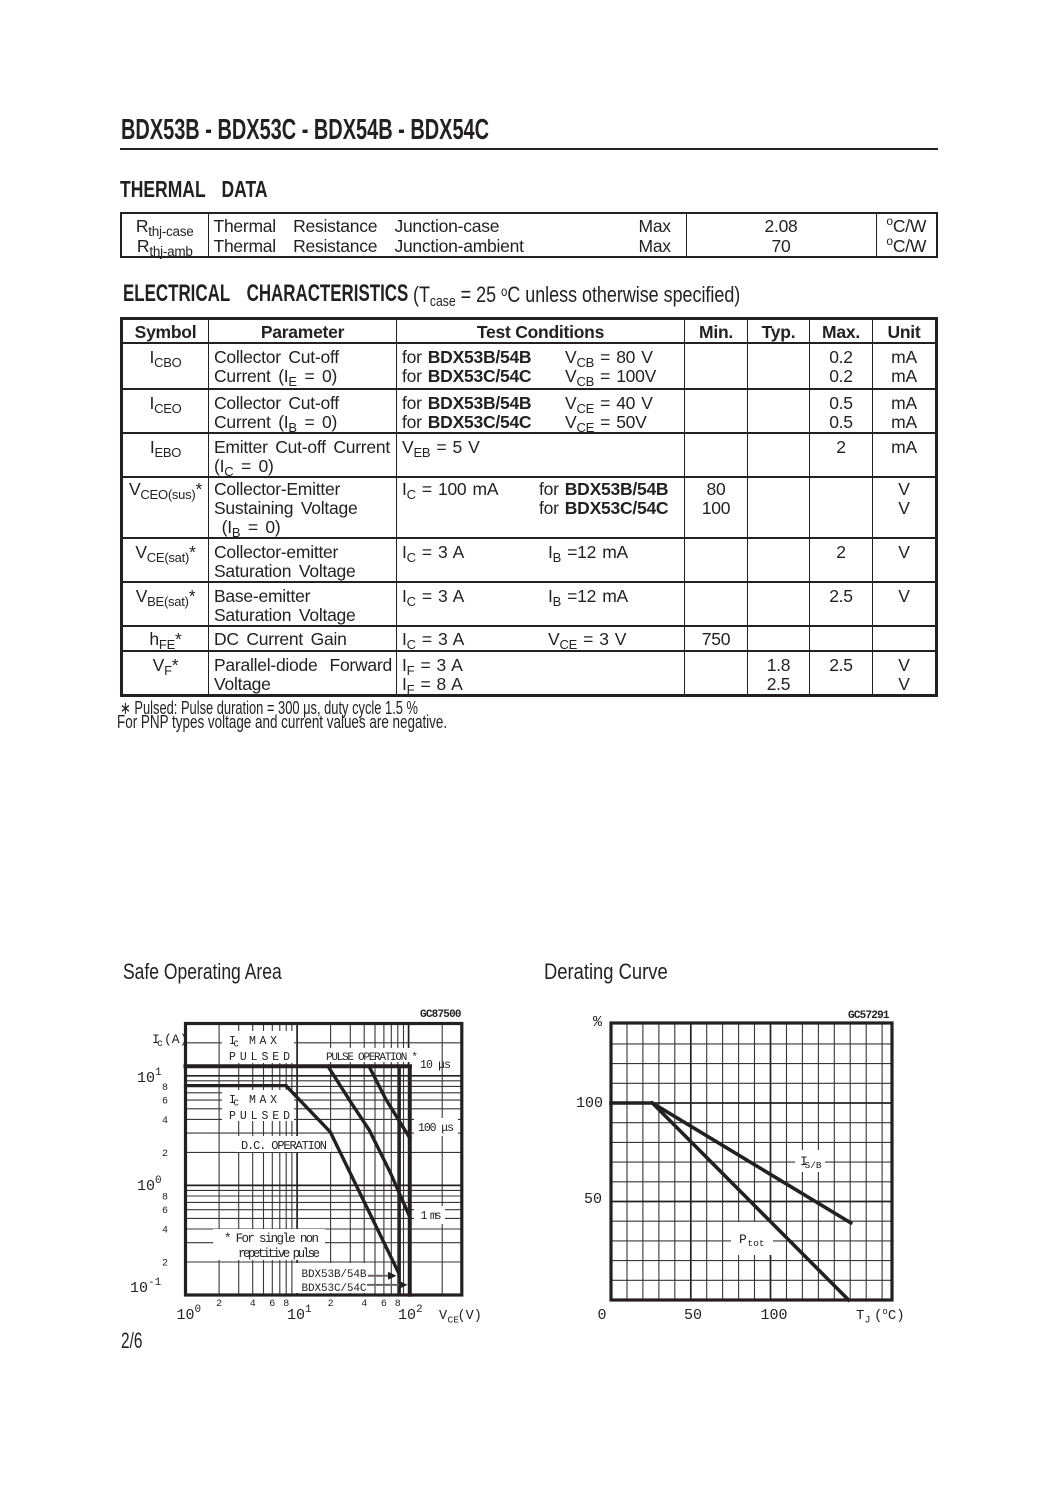  What do you see at coordinates (160, 1044) in the screenshot?
I see `svg-text: c` at bounding box center [160, 1044].